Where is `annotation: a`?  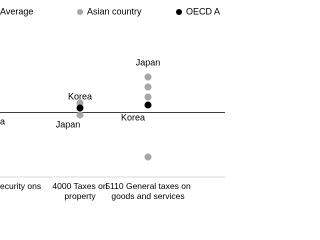
annotation: a is located at coordinates (2, 121).